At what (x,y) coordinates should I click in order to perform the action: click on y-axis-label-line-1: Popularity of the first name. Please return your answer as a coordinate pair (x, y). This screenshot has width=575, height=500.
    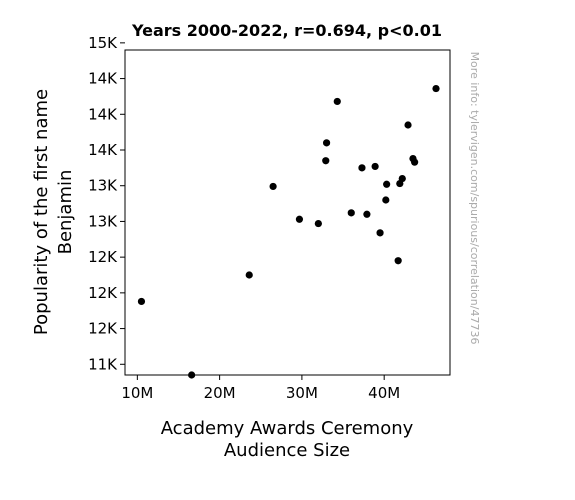
    Looking at the image, I should click on (41, 212).